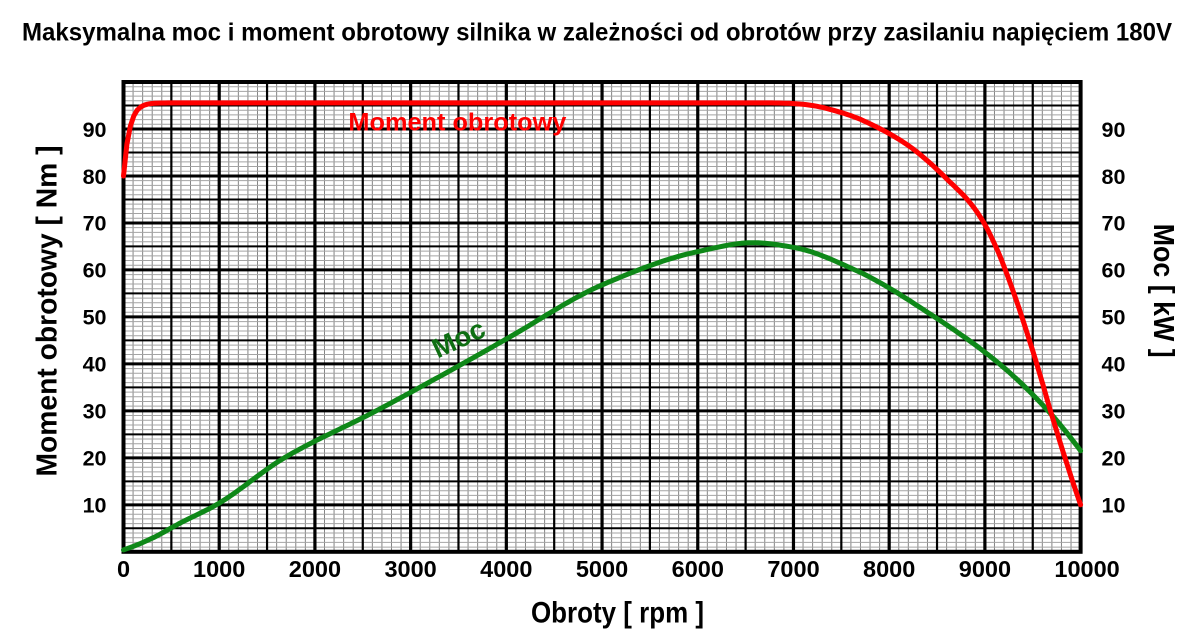  Describe the element at coordinates (617, 613) in the screenshot. I see `svg-text: Obroty [ rpm ]` at that location.